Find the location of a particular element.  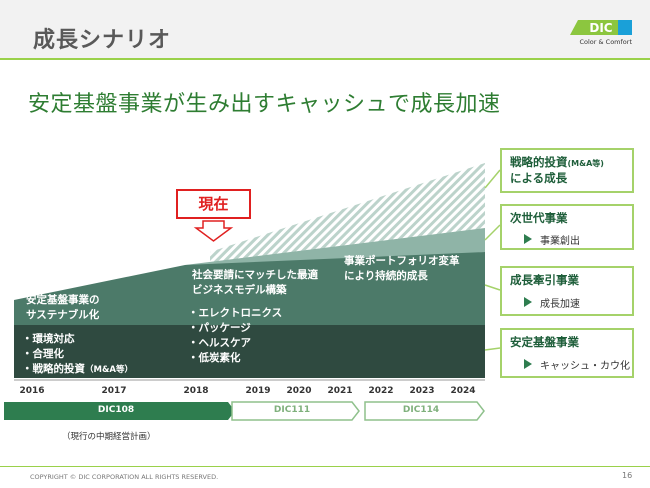

bullet-packaging: パッケージ is located at coordinates (235, 328).